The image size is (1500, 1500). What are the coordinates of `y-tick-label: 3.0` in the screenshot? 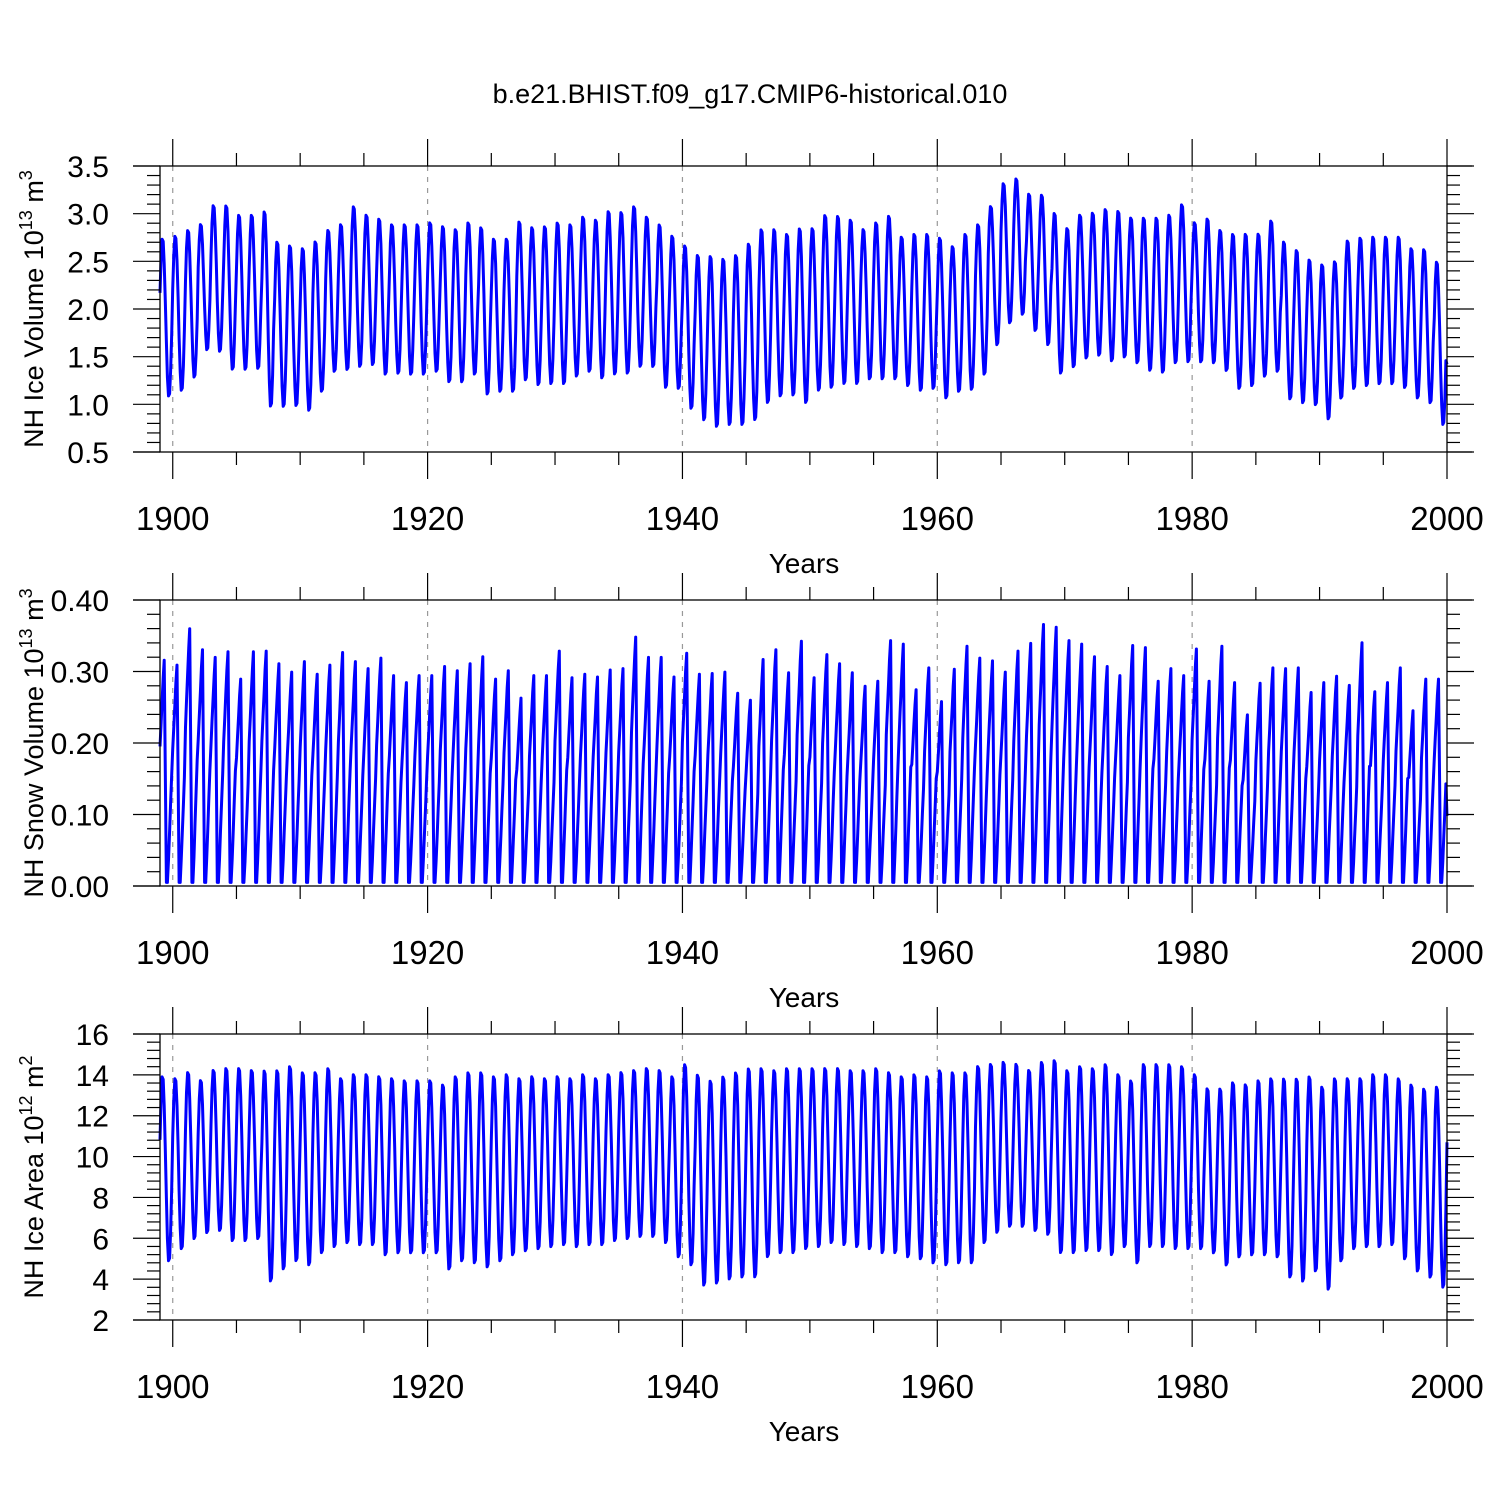 It's located at (88, 215).